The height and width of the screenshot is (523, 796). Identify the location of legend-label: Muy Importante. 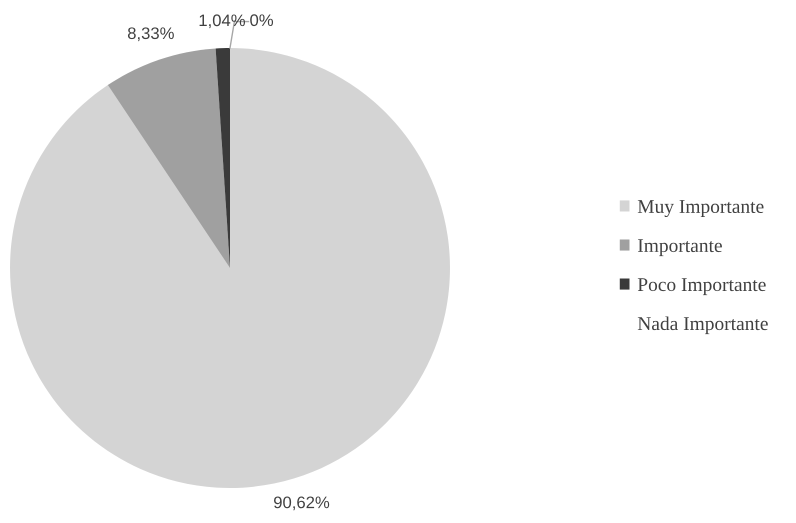
(701, 209).